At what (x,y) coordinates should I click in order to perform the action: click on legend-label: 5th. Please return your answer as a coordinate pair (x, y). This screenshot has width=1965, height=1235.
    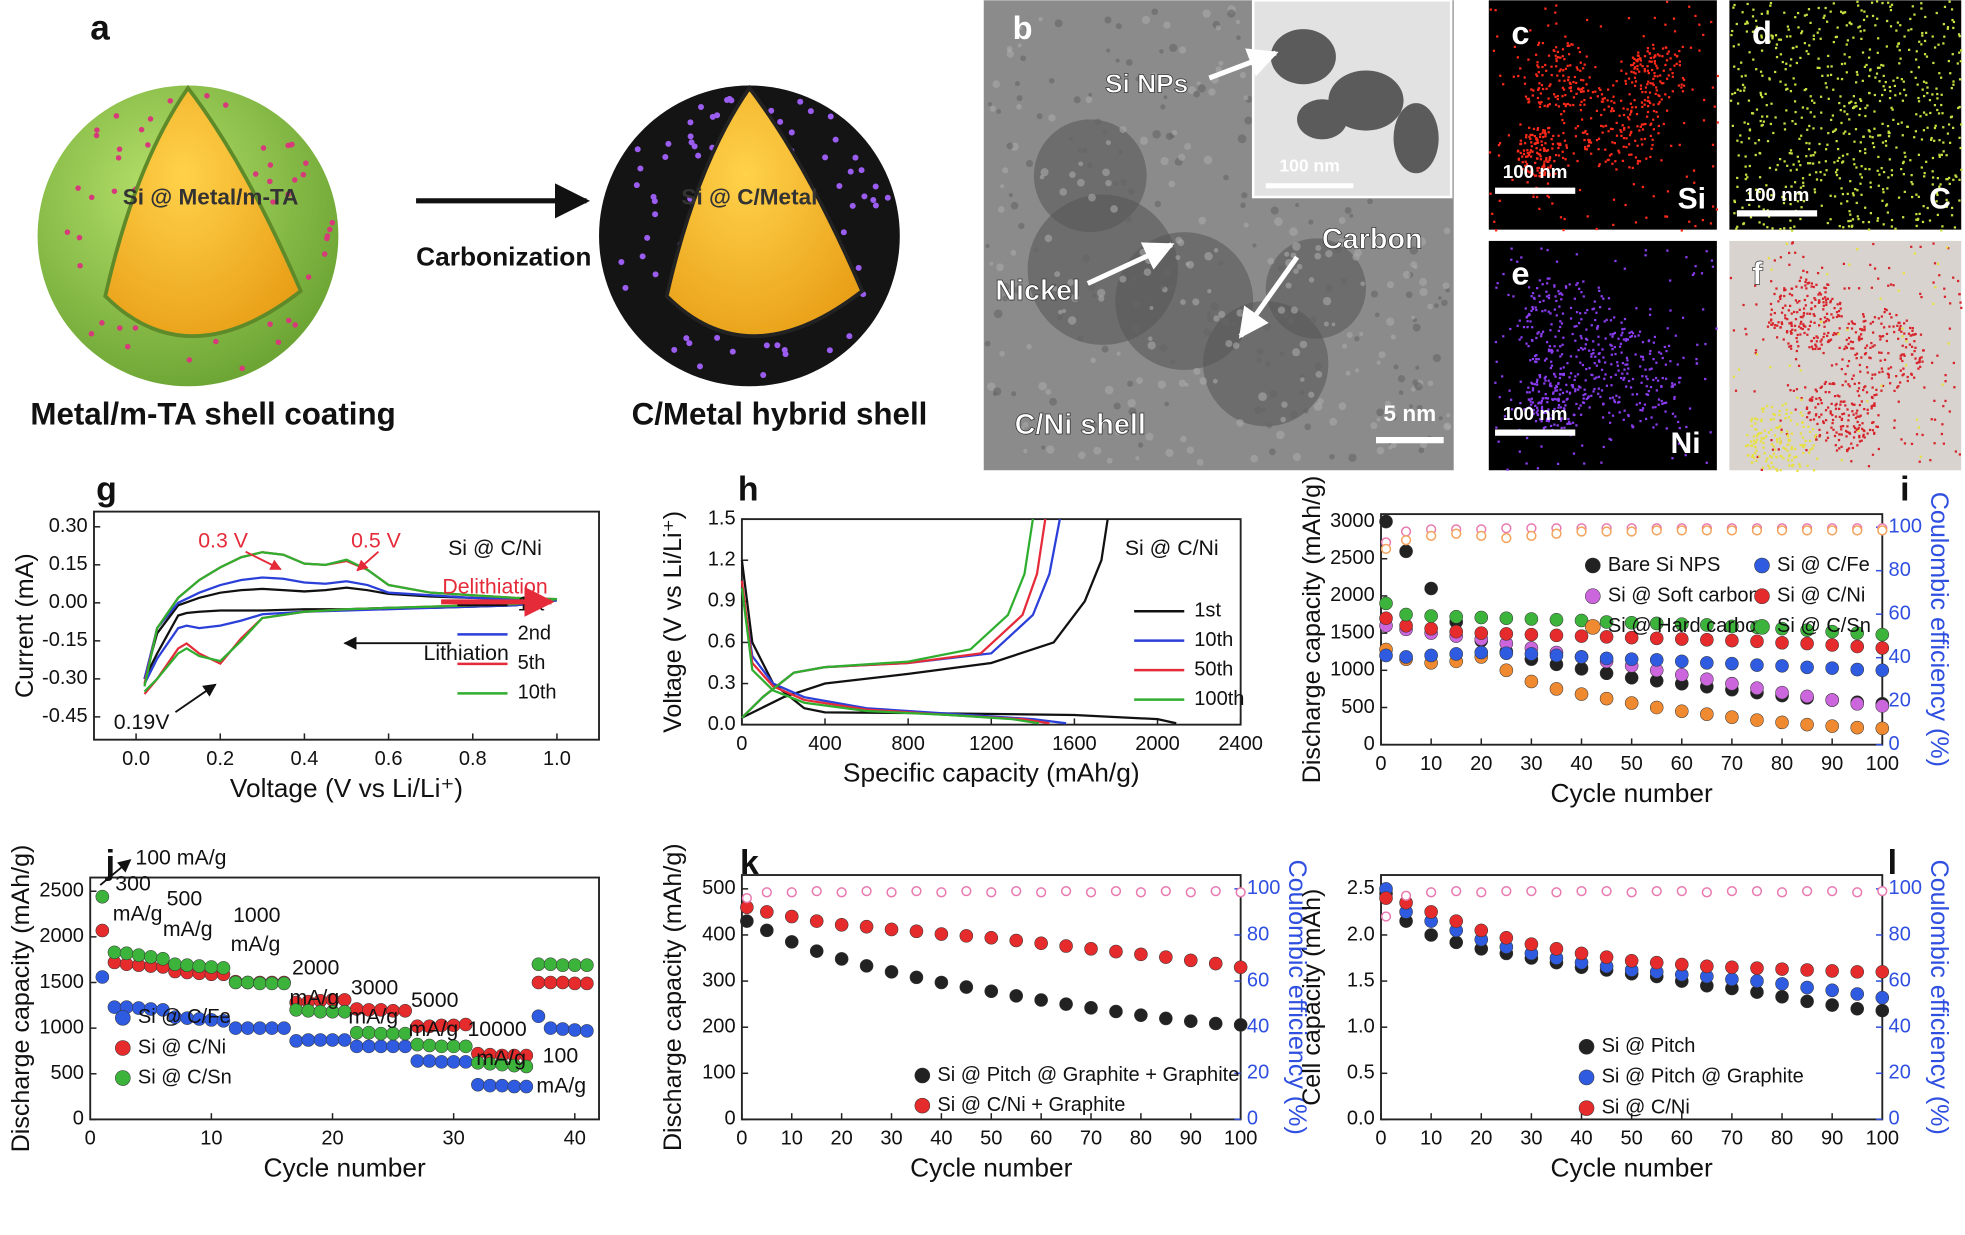
    Looking at the image, I should click on (532, 663).